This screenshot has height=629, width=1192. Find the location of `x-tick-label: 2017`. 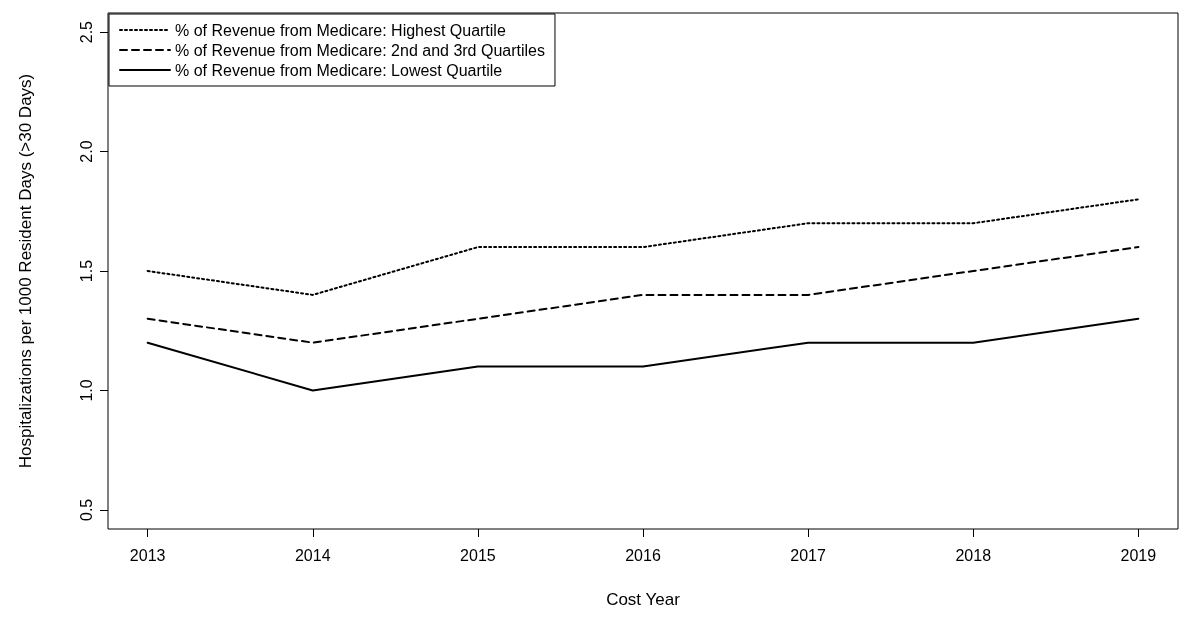

x-tick-label: 2017 is located at coordinates (808, 555).